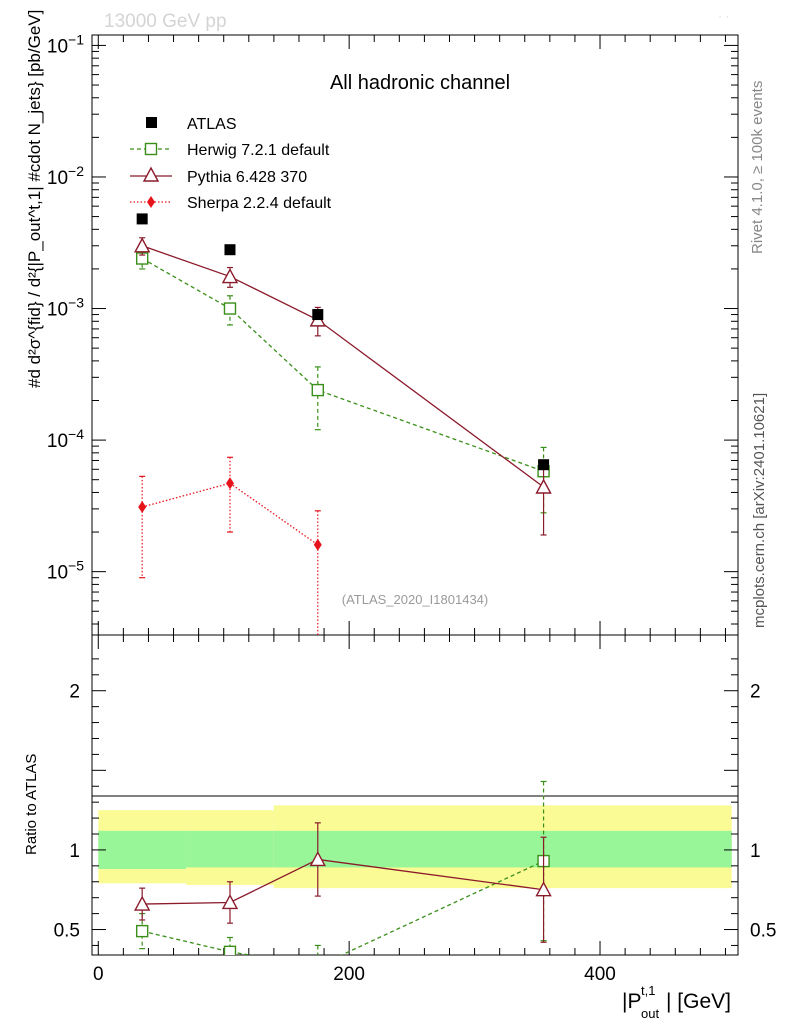 This screenshot has height=1024, width=786. Describe the element at coordinates (151, 149) in the screenshot. I see `legend-herwig-marker` at that location.